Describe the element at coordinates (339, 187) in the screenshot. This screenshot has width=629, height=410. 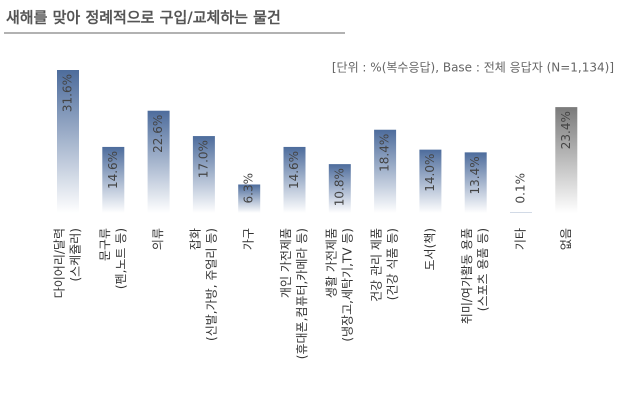
I see `value-label: 10.8%` at that location.